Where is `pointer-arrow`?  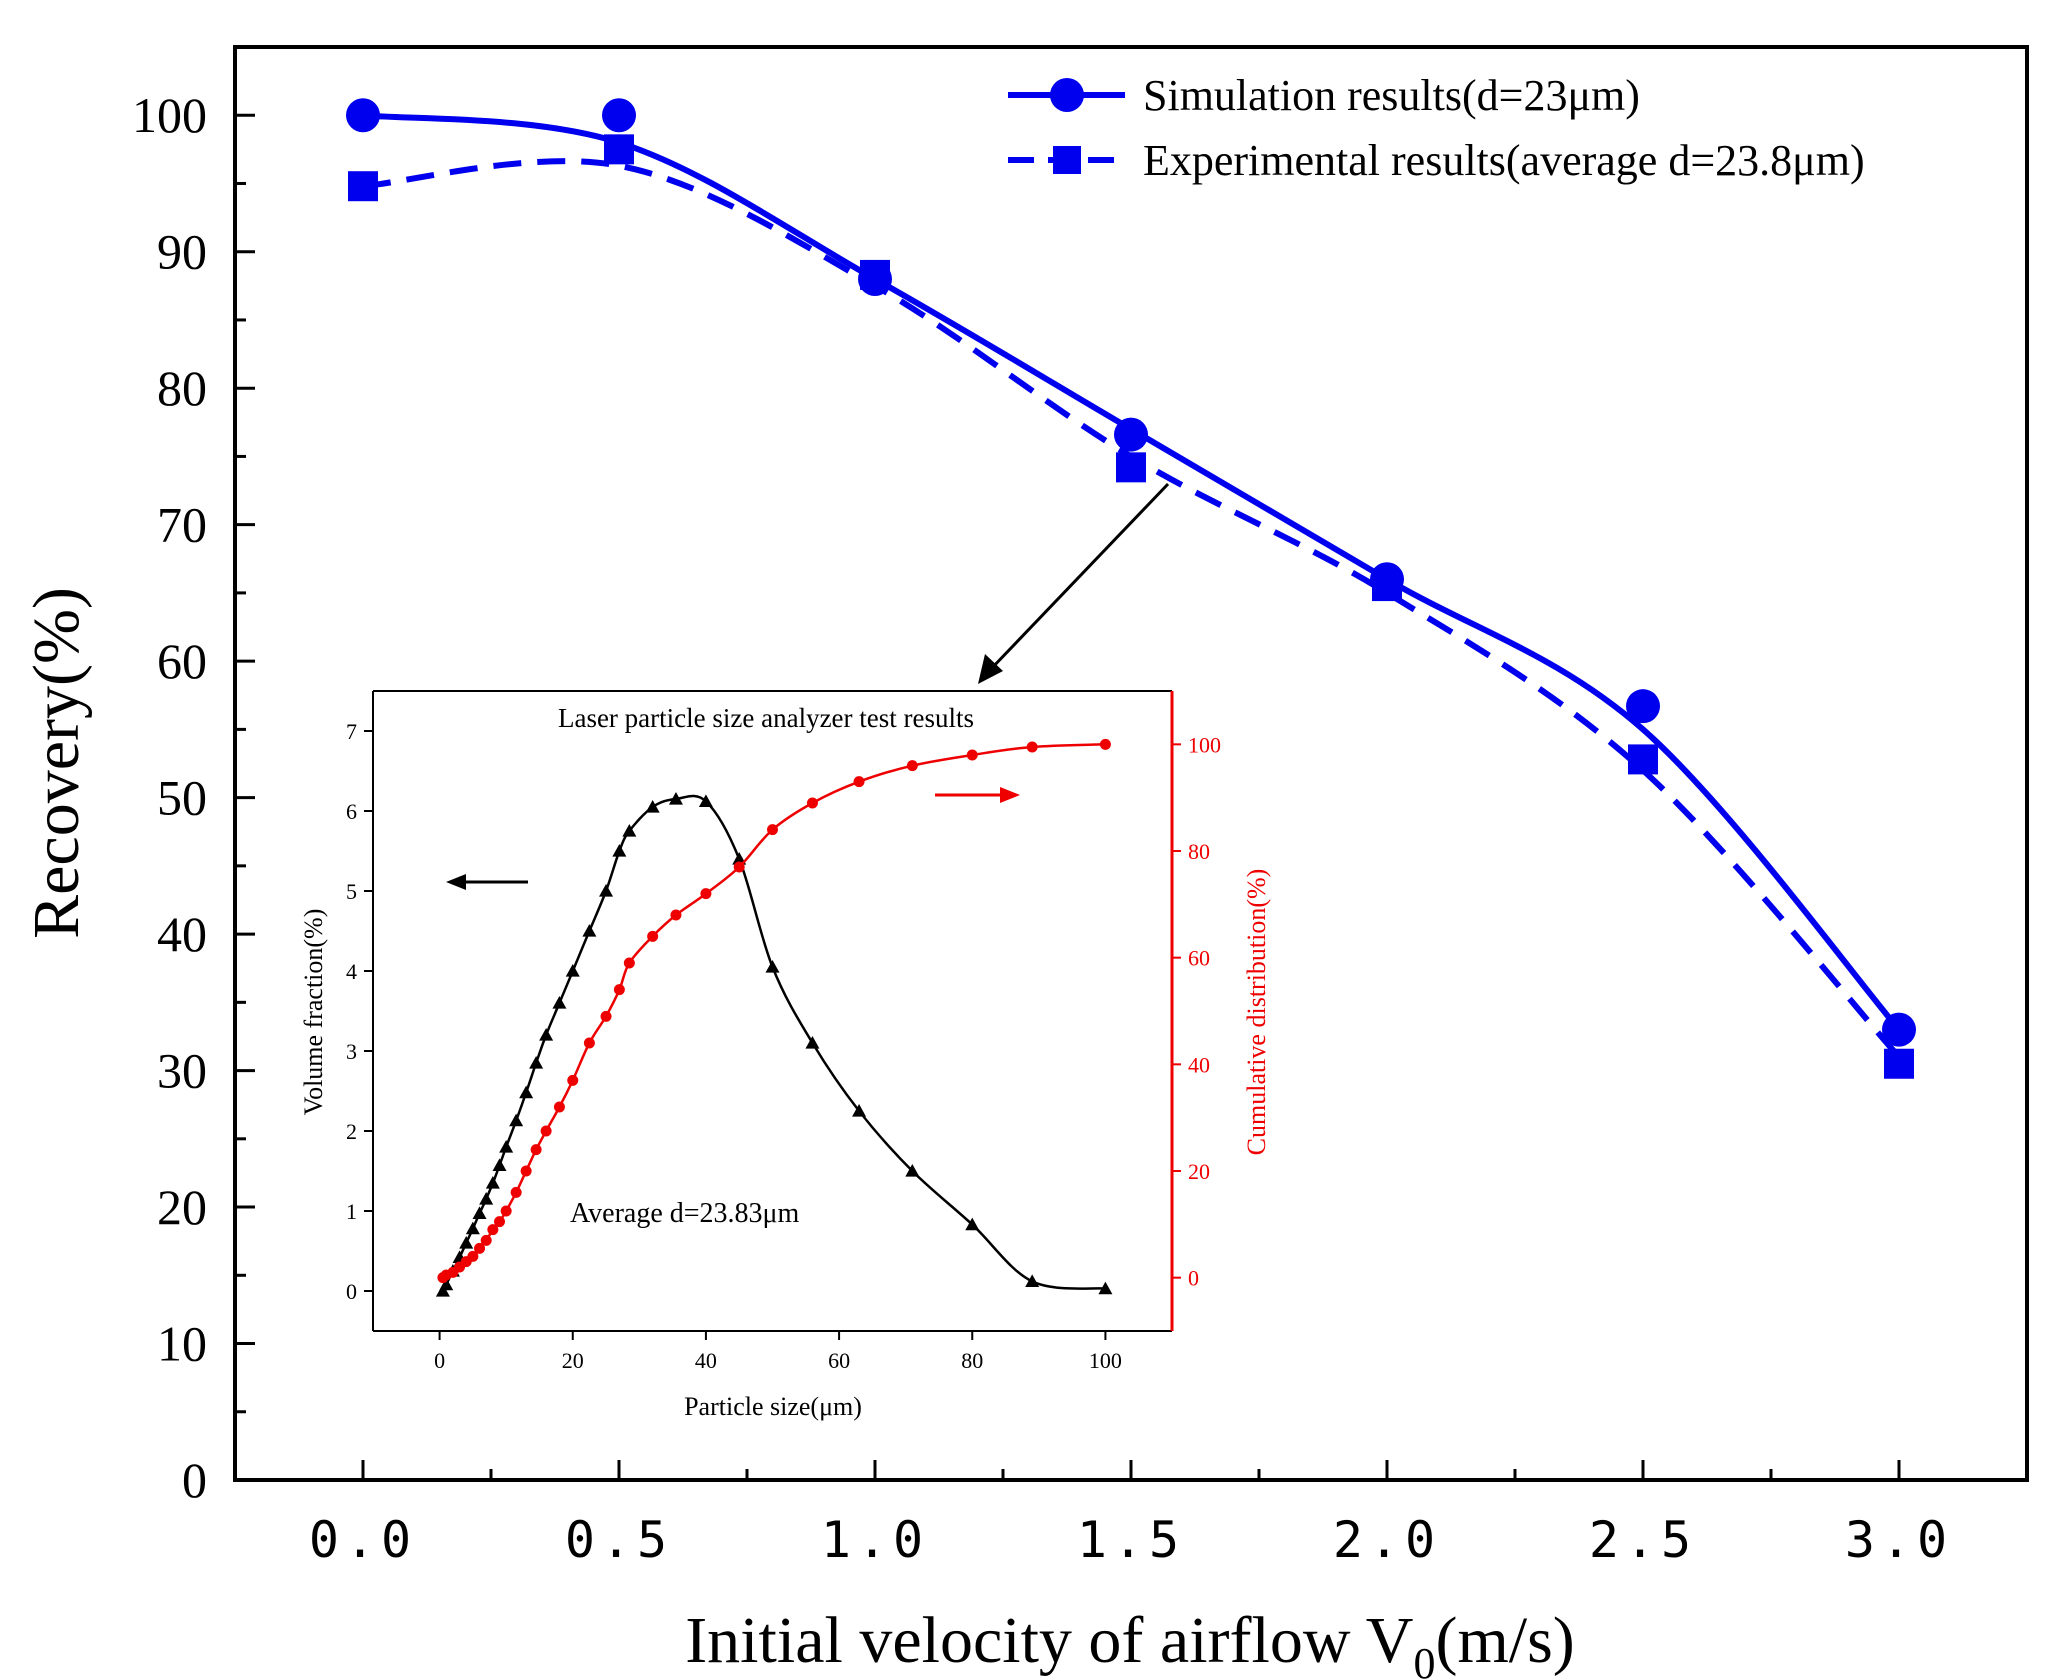 pointer-arrow is located at coordinates (1074, 583).